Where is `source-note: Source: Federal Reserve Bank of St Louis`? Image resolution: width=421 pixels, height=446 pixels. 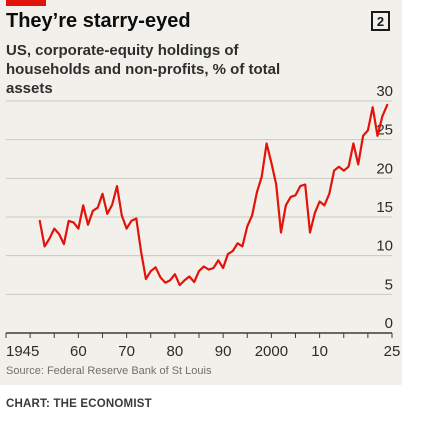
source-note: Source: Federal Reserve Bank of St Louis is located at coordinates (109, 371).